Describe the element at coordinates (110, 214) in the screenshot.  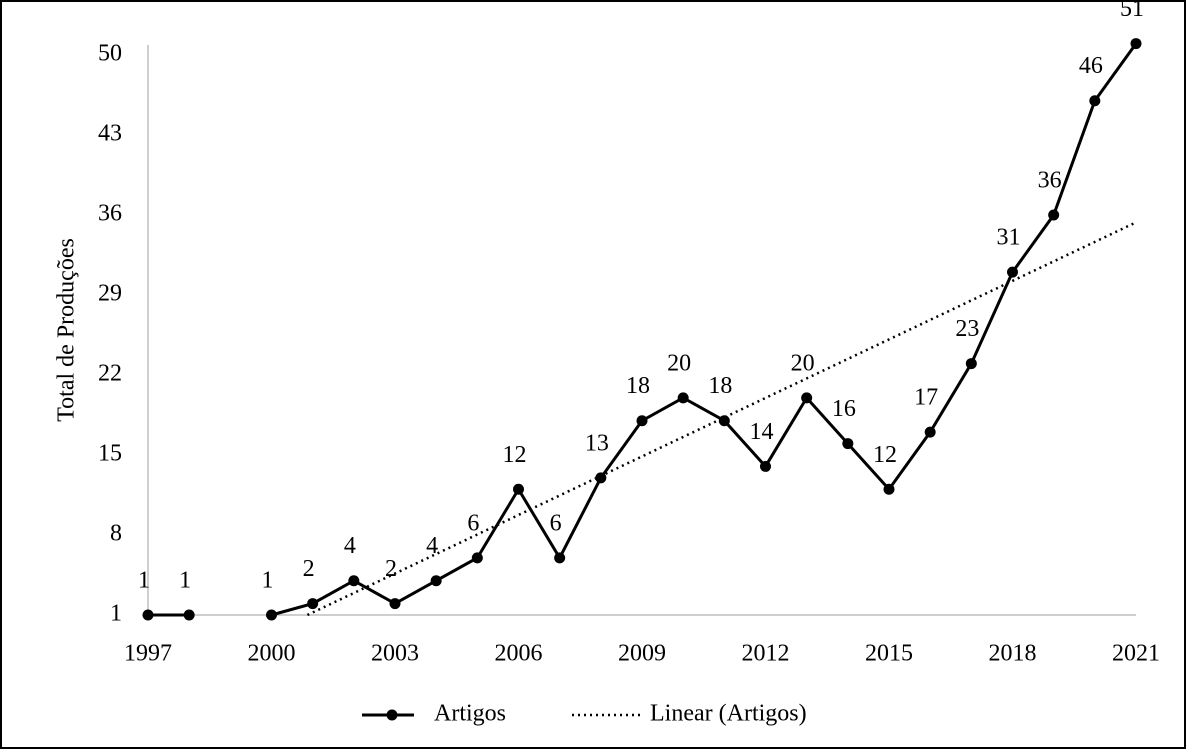
I see `y-tick-label: 36` at that location.